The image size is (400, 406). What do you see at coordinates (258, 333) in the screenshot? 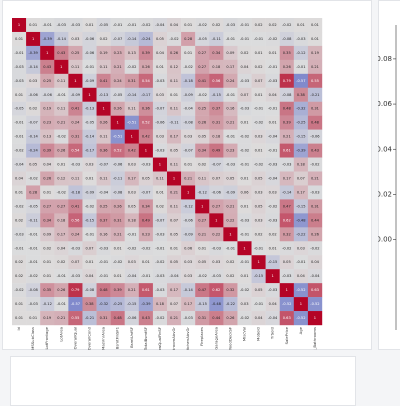
I see `x-tick-label: MoSold` at bounding box center [258, 333].